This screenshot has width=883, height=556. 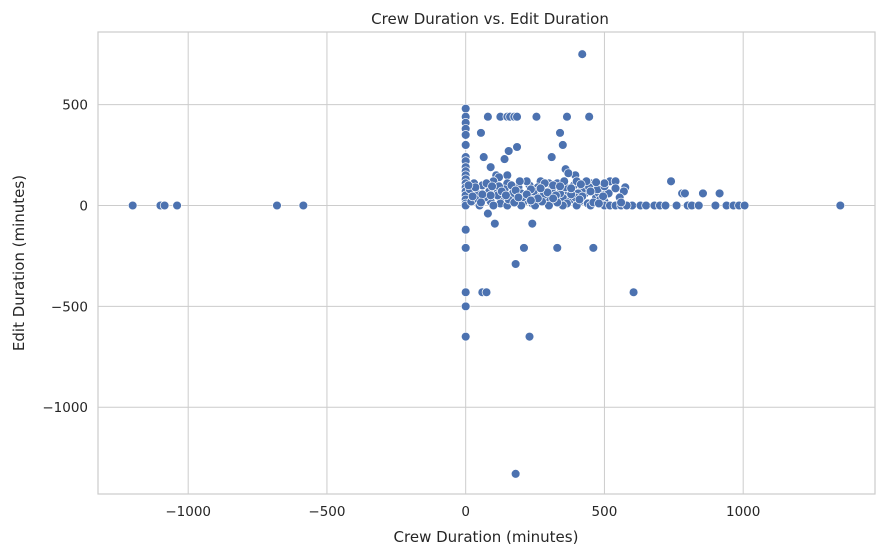 I want to click on y-tick-label: −500, so click(x=69, y=307).